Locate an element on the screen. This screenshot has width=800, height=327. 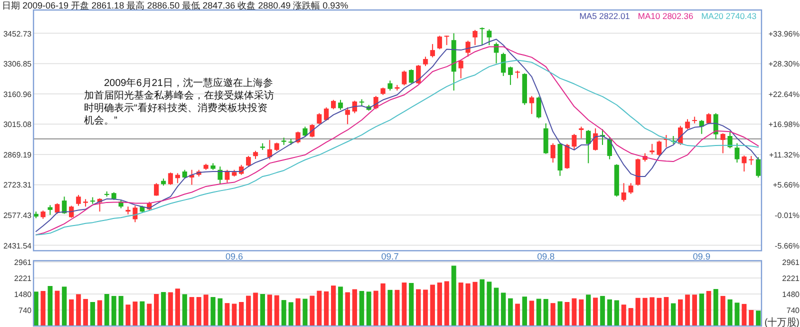
text: MA10 2802.36 is located at coordinates (666, 16).